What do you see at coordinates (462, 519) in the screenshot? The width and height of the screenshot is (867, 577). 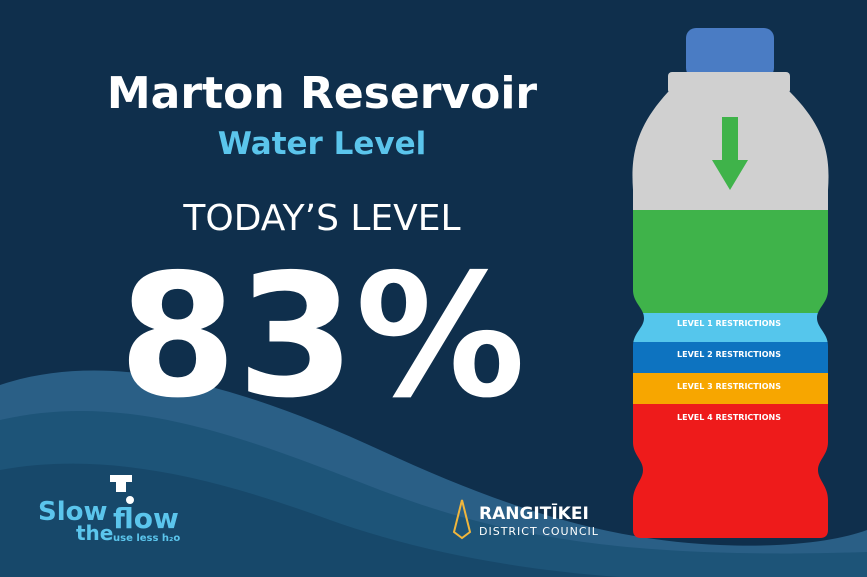 I see `council-emblem` at bounding box center [462, 519].